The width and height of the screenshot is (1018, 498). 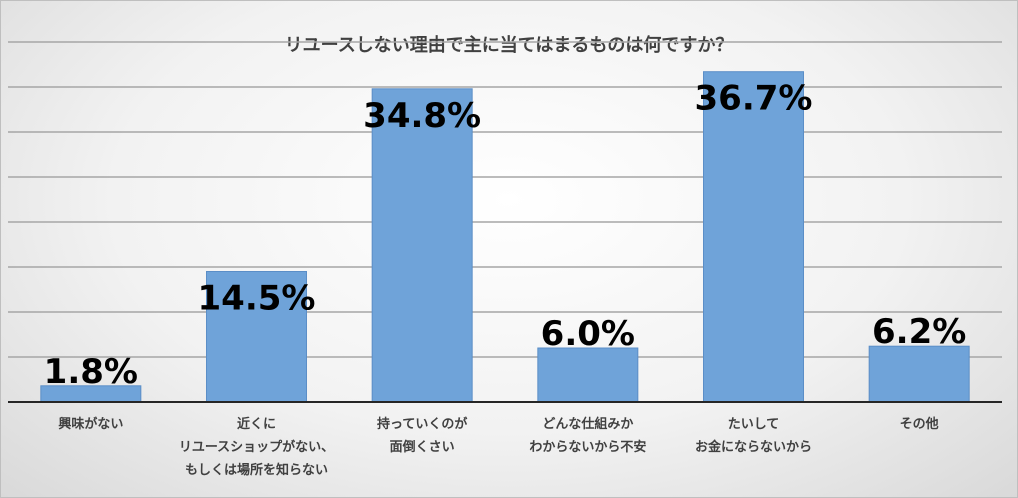 What do you see at coordinates (422, 424) in the screenshot?
I see `category-label: 持っていくのが` at bounding box center [422, 424].